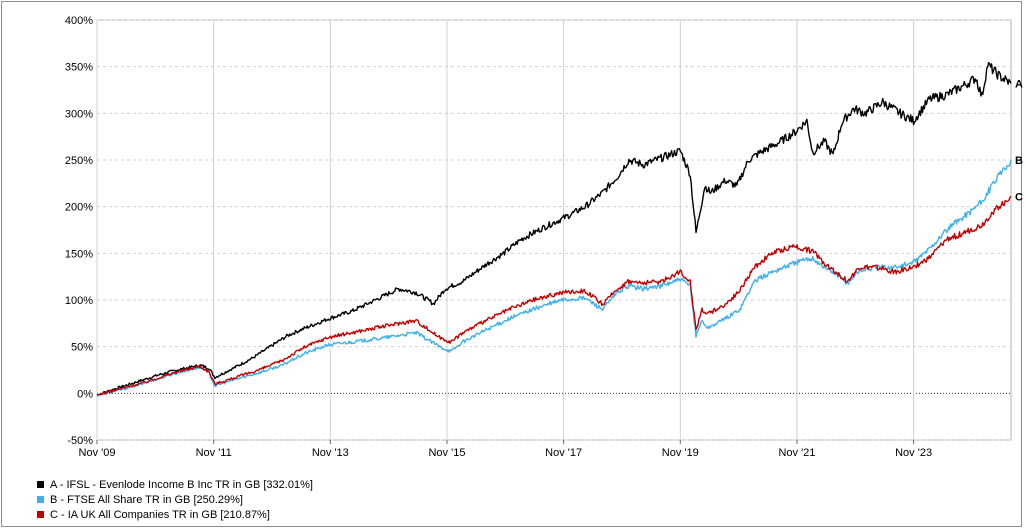  Describe the element at coordinates (82, 348) in the screenshot. I see `y-tick-label: 50%` at that location.